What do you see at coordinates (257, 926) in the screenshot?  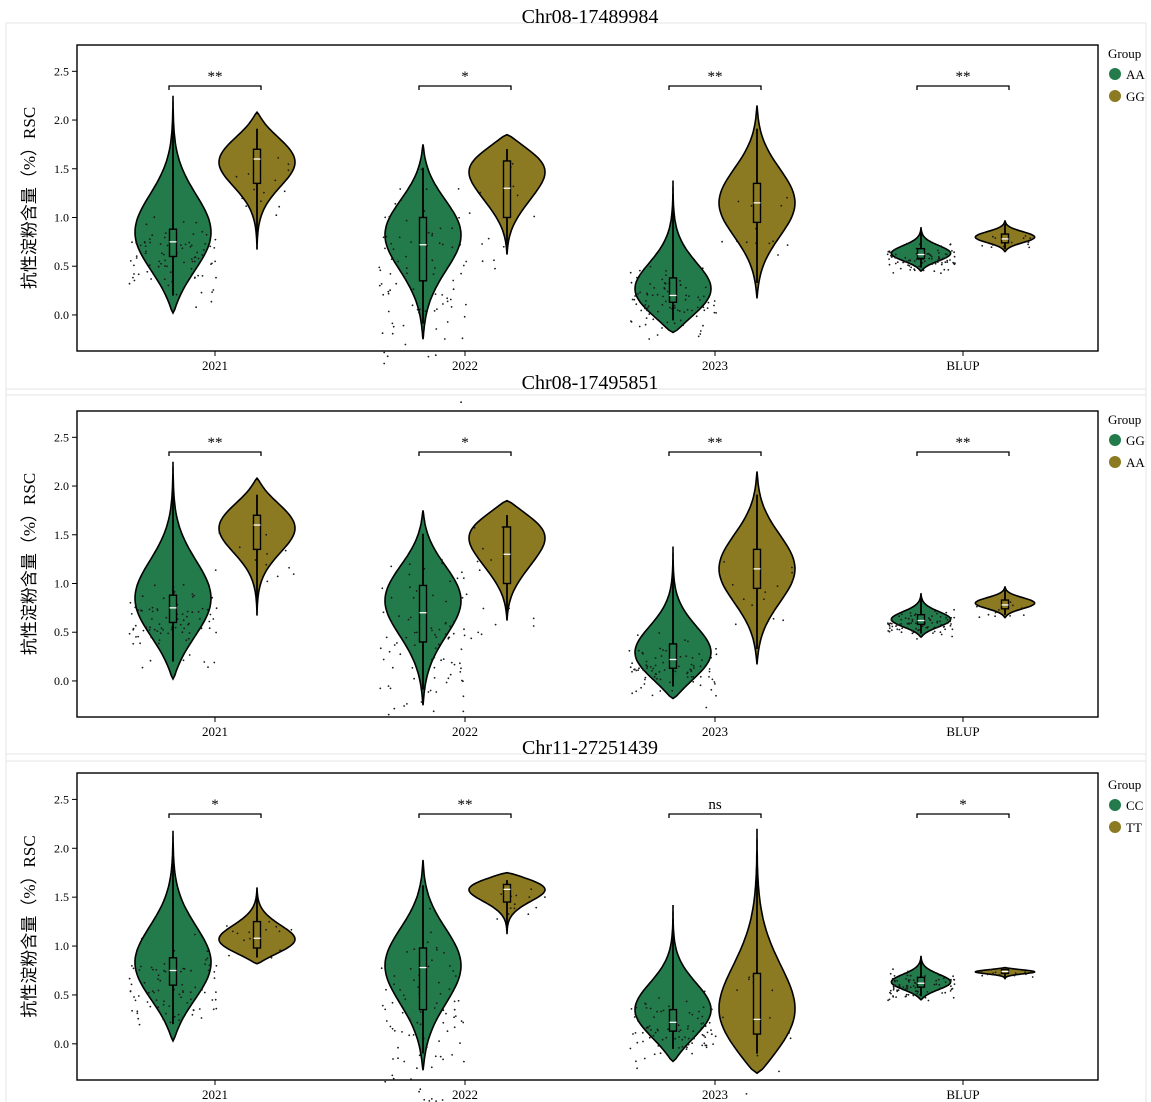 I see `violin-TT-2021` at bounding box center [257, 926].